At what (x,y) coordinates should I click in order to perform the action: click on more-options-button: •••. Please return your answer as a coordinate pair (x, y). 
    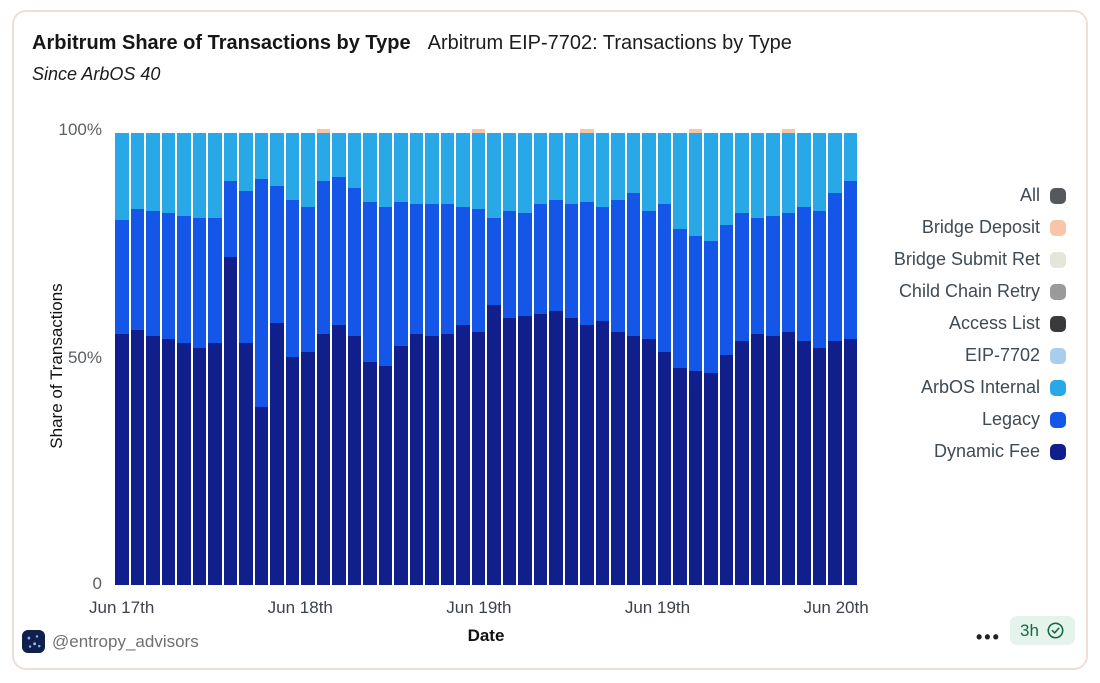
    Looking at the image, I should click on (988, 637).